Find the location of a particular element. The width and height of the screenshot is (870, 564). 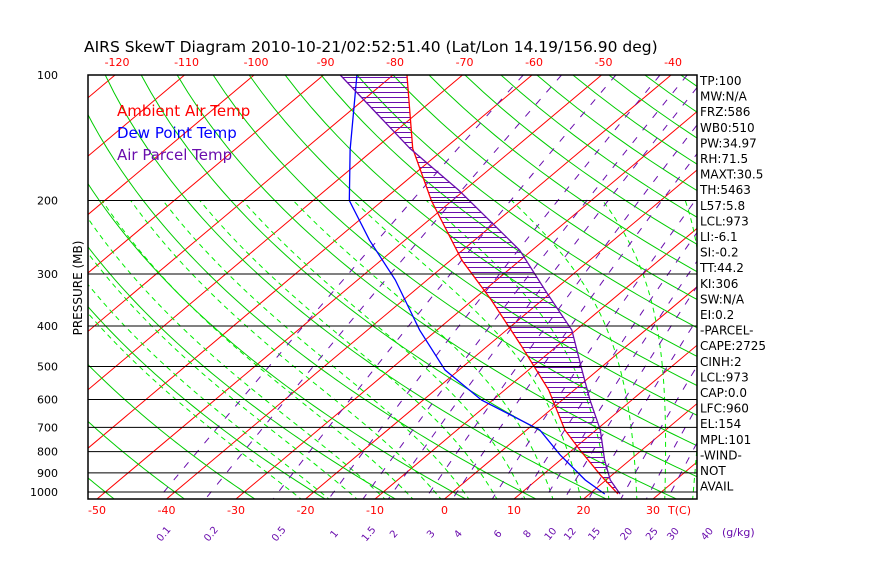

index-value: PW:34.97 is located at coordinates (728, 143).